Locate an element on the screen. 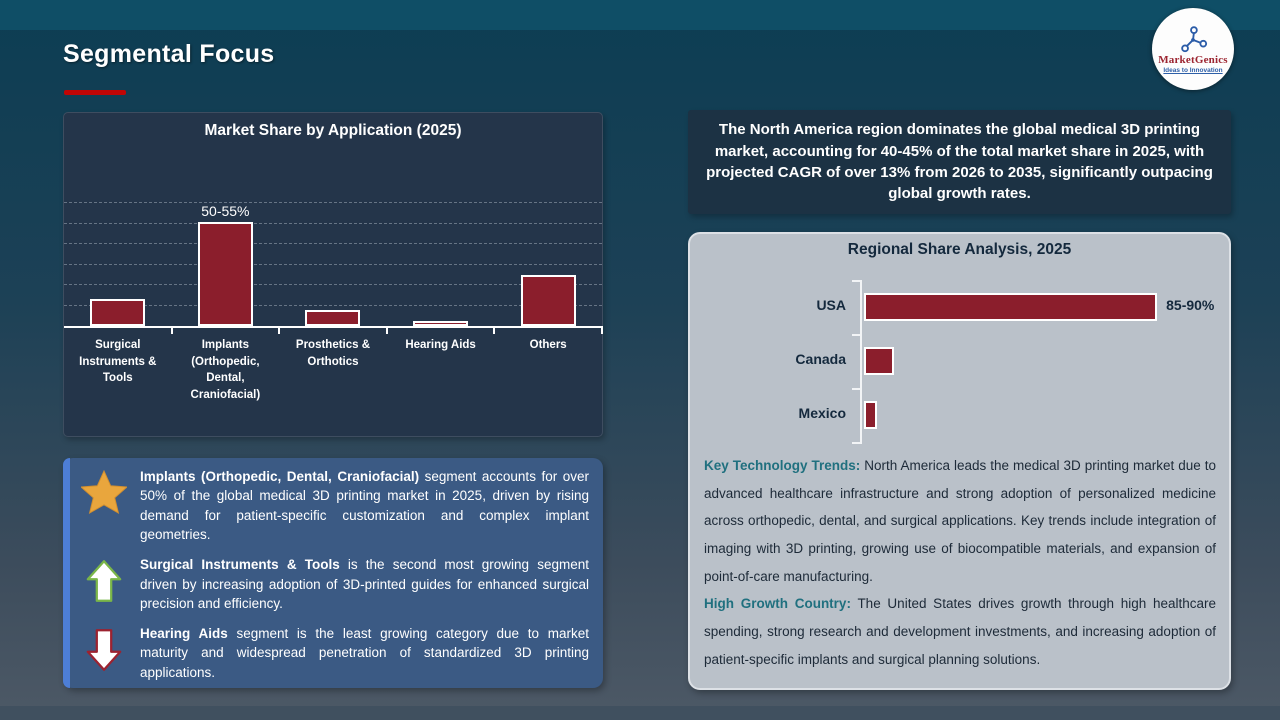 Image resolution: width=1280 pixels, height=720 pixels. bar-slot: 50-55% is located at coordinates (226, 264).